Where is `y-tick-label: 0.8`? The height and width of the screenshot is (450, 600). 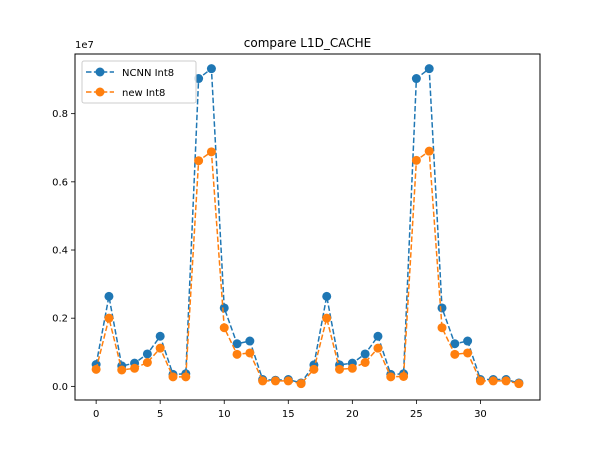
y-tick-label: 0.8 is located at coordinates (60, 114).